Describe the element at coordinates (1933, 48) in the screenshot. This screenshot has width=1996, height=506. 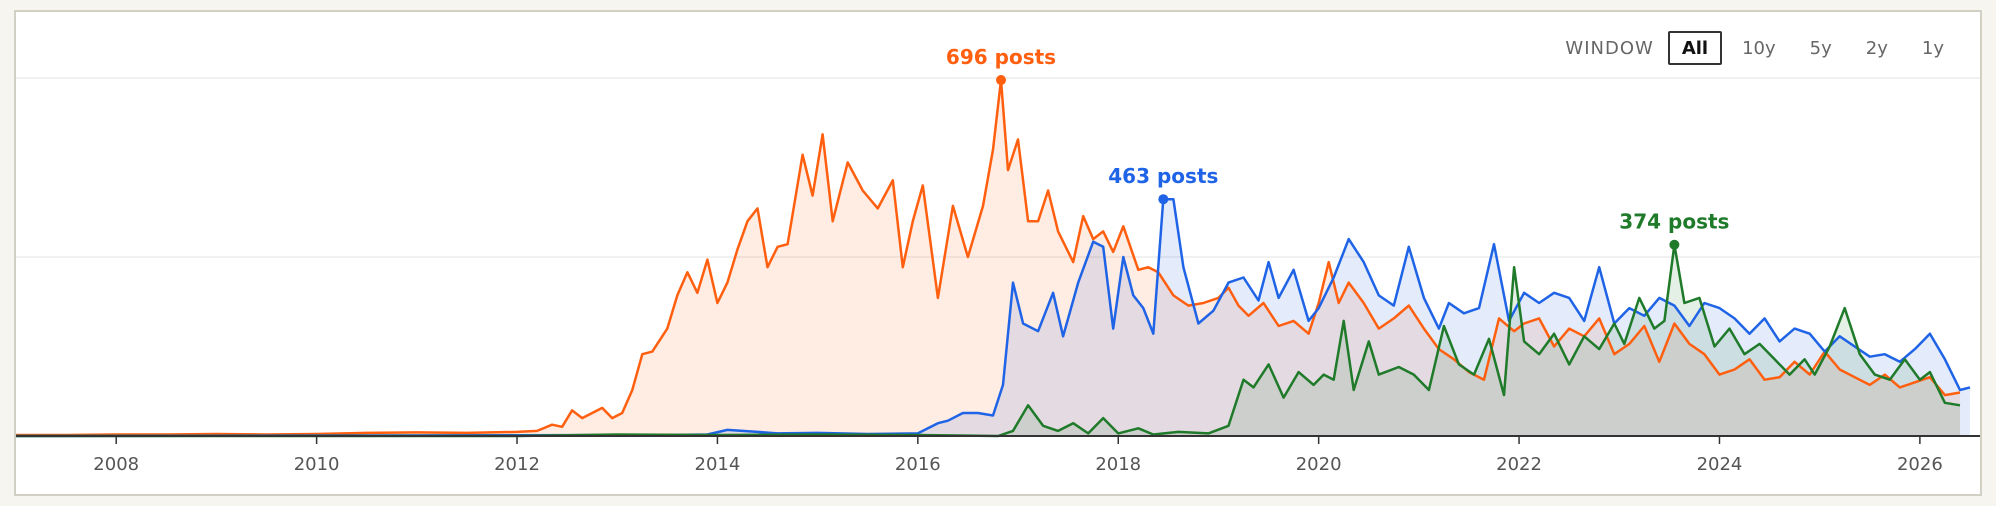
I see `window-option-1y: 1y` at that location.